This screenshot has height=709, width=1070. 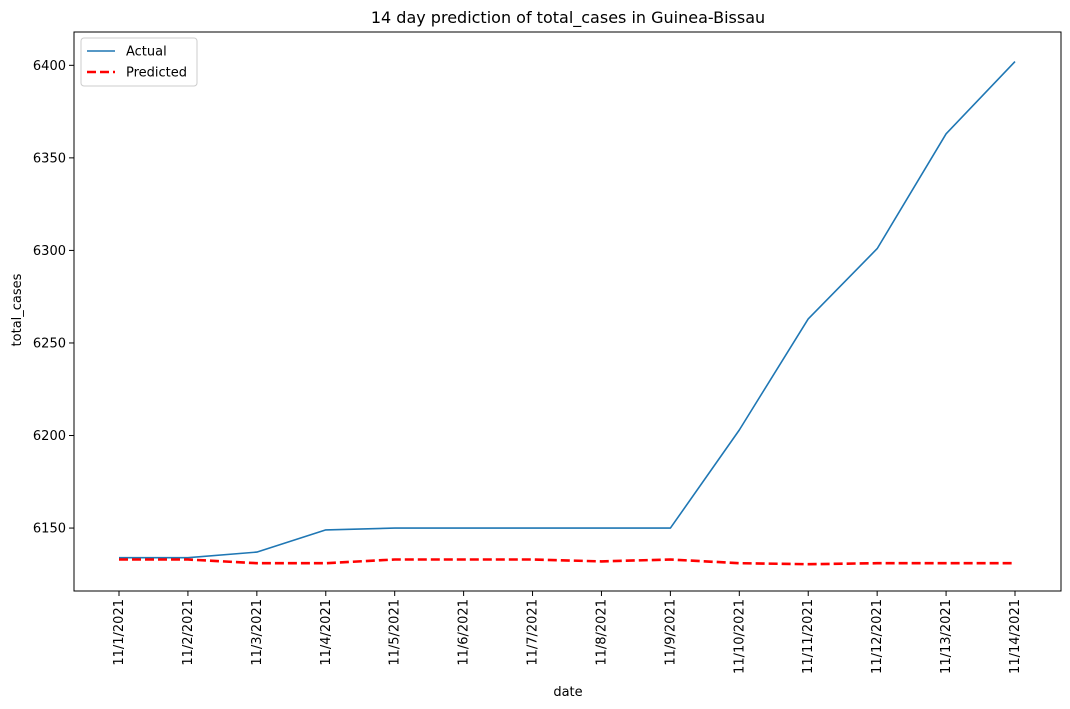 I want to click on y-tick-label: 6200, so click(x=49, y=436).